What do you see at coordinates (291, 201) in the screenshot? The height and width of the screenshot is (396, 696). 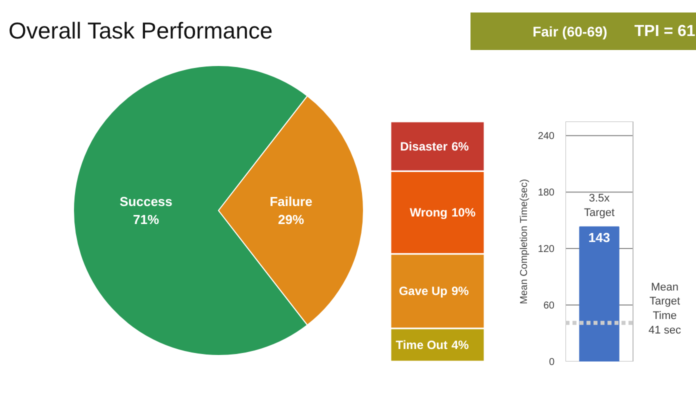 I see `slice-label: Failure` at bounding box center [291, 201].